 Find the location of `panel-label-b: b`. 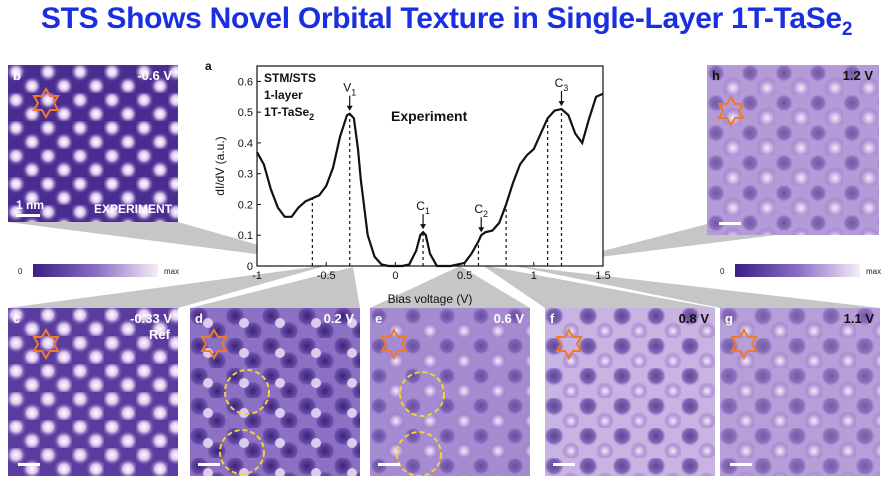

panel-label-b: b is located at coordinates (17, 75).